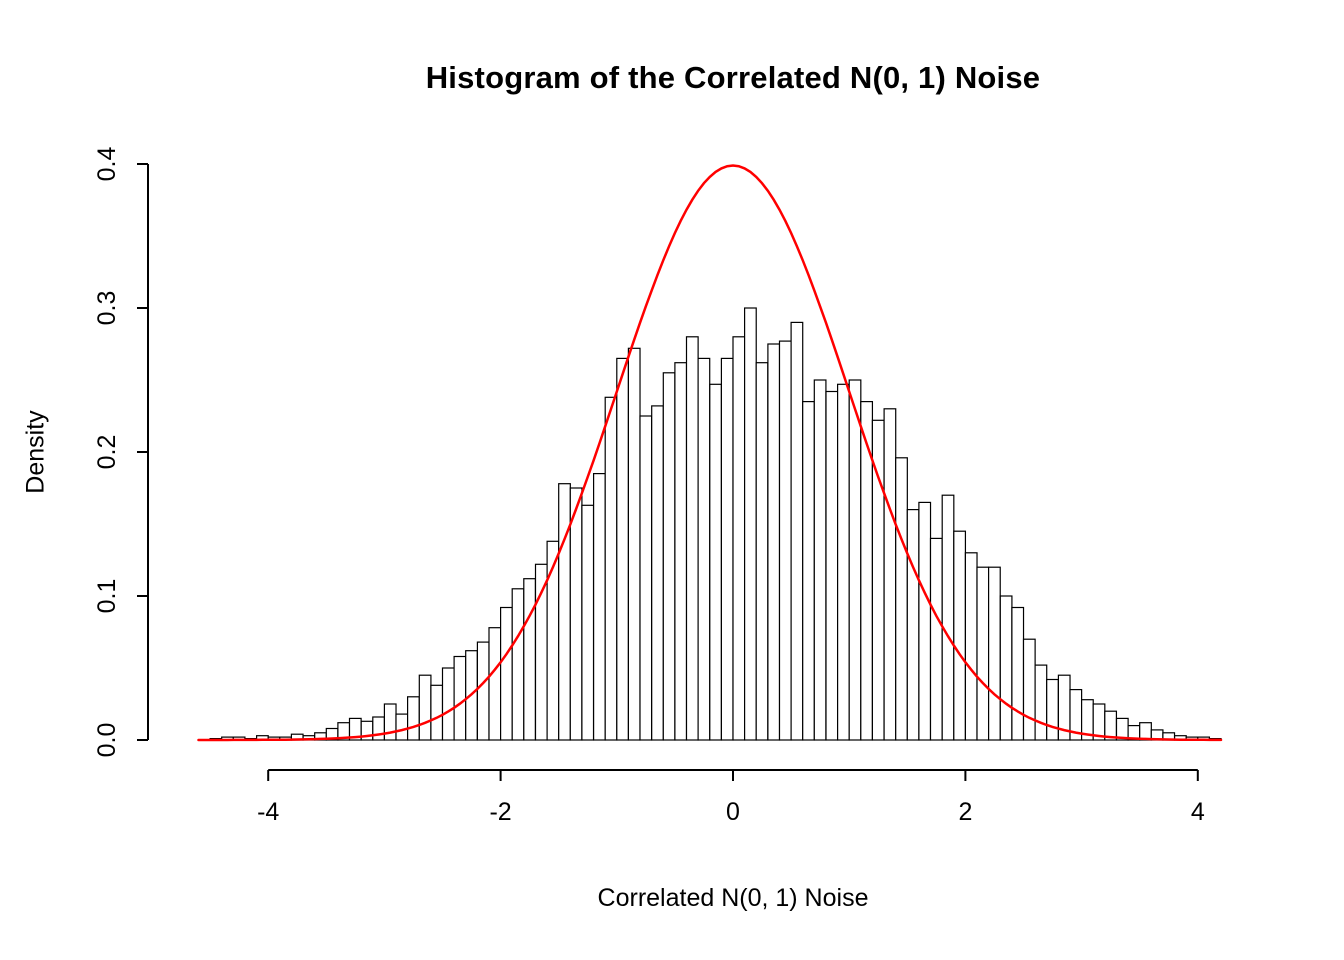 The height and width of the screenshot is (960, 1344). Describe the element at coordinates (107, 596) in the screenshot. I see `y-tick-label: 0.1` at that location.